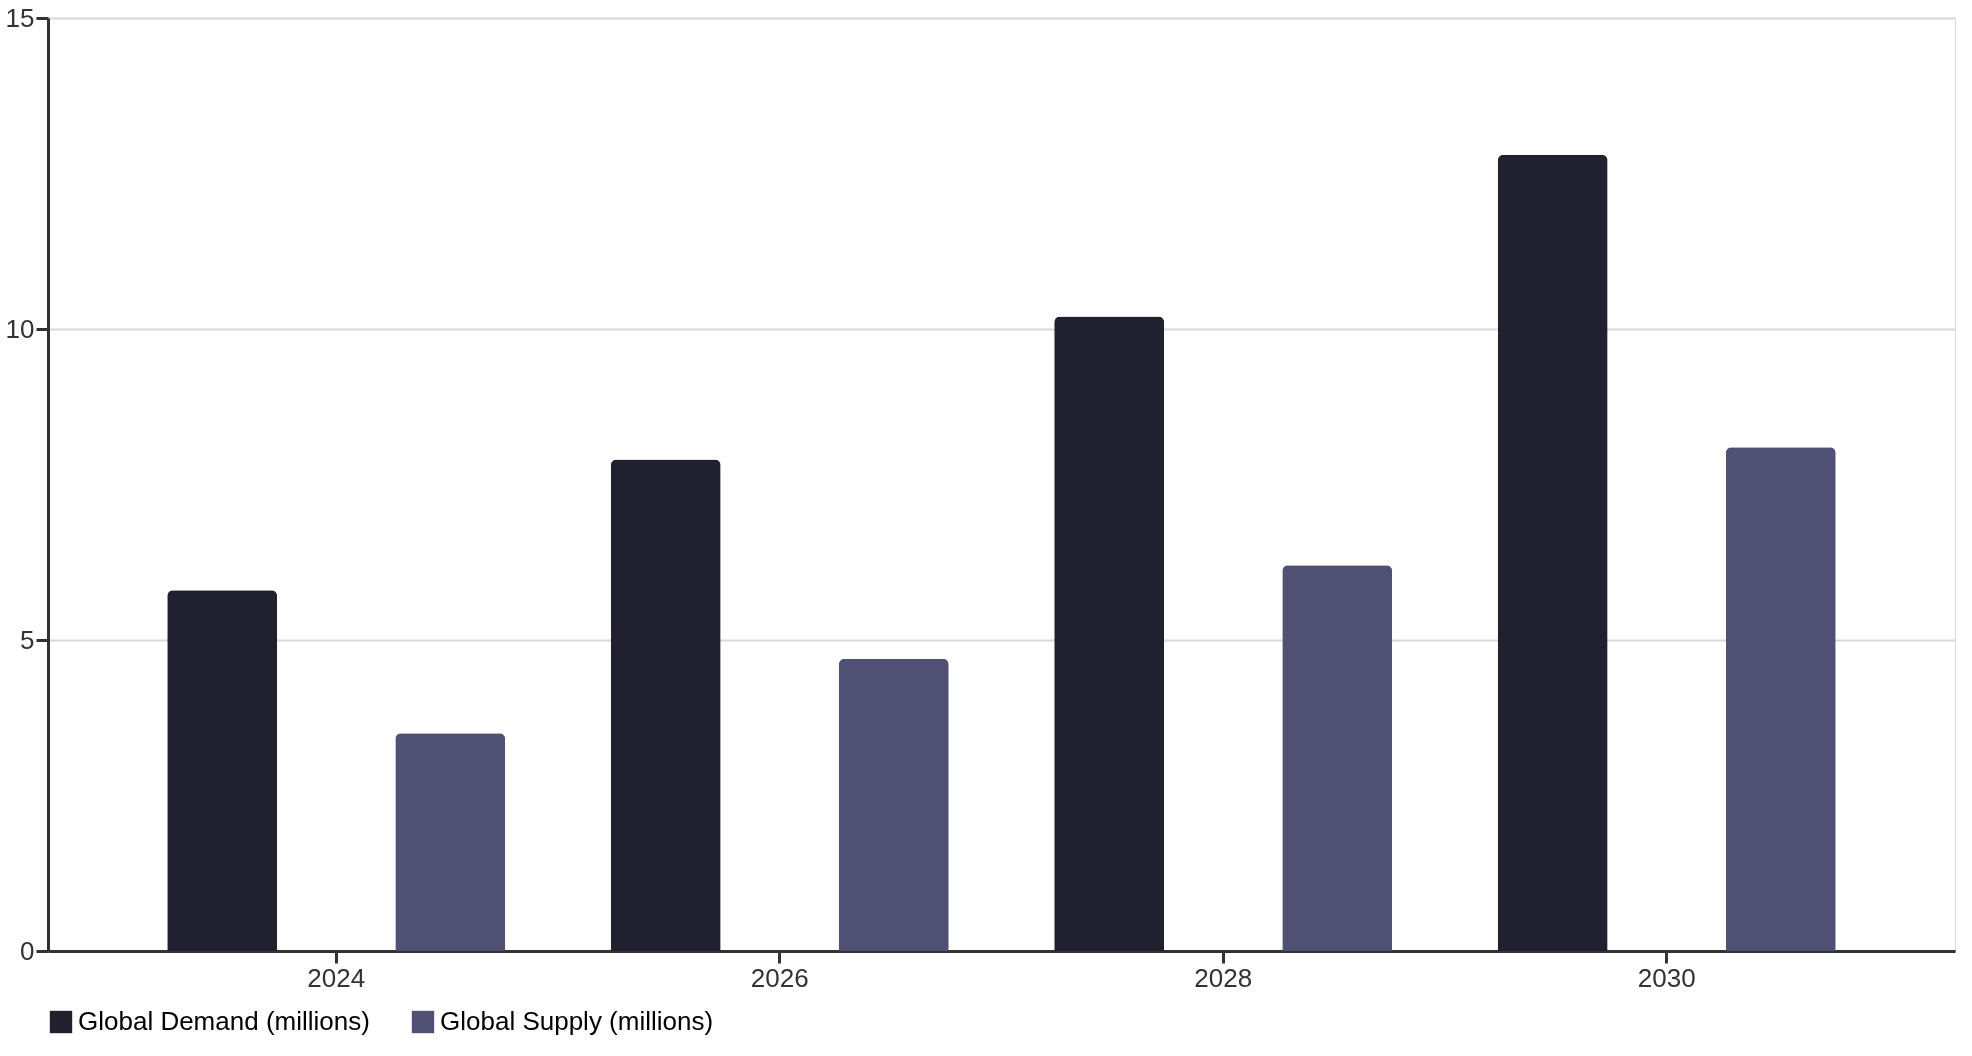 This screenshot has width=1972, height=1056. Describe the element at coordinates (336, 977) in the screenshot. I see `x-tick-label: 2024` at that location.